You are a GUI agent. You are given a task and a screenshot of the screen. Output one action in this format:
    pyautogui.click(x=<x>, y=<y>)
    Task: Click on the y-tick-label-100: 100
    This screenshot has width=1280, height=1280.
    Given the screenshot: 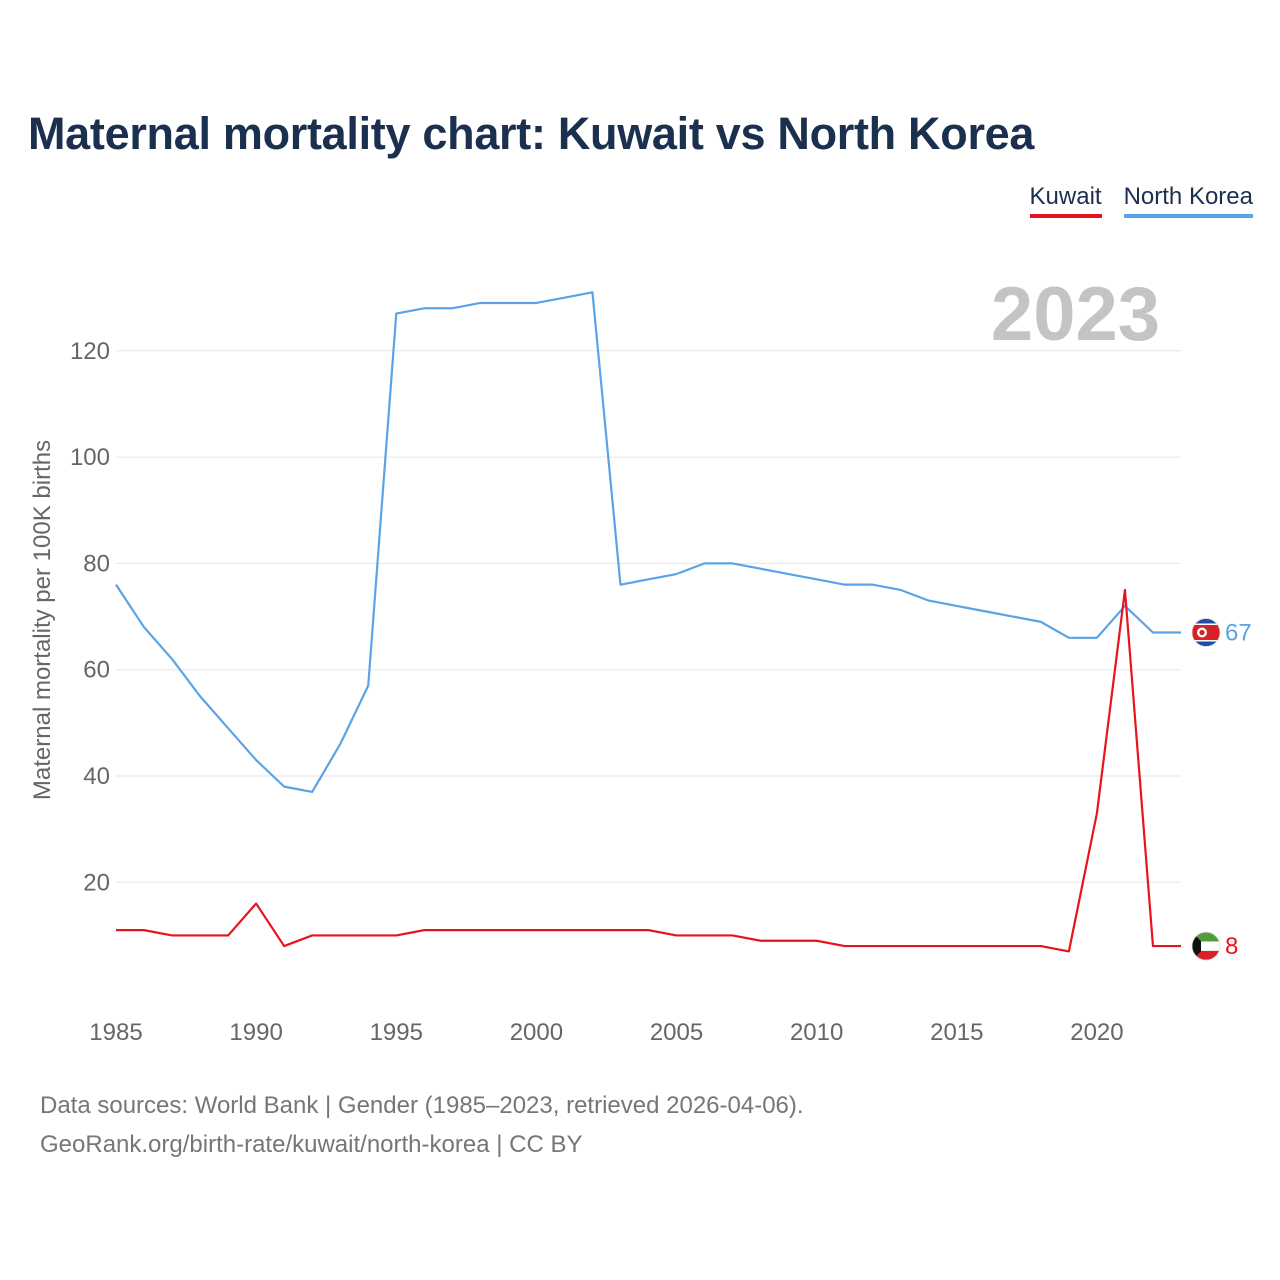 What is the action you would take?
    pyautogui.click(x=90, y=457)
    